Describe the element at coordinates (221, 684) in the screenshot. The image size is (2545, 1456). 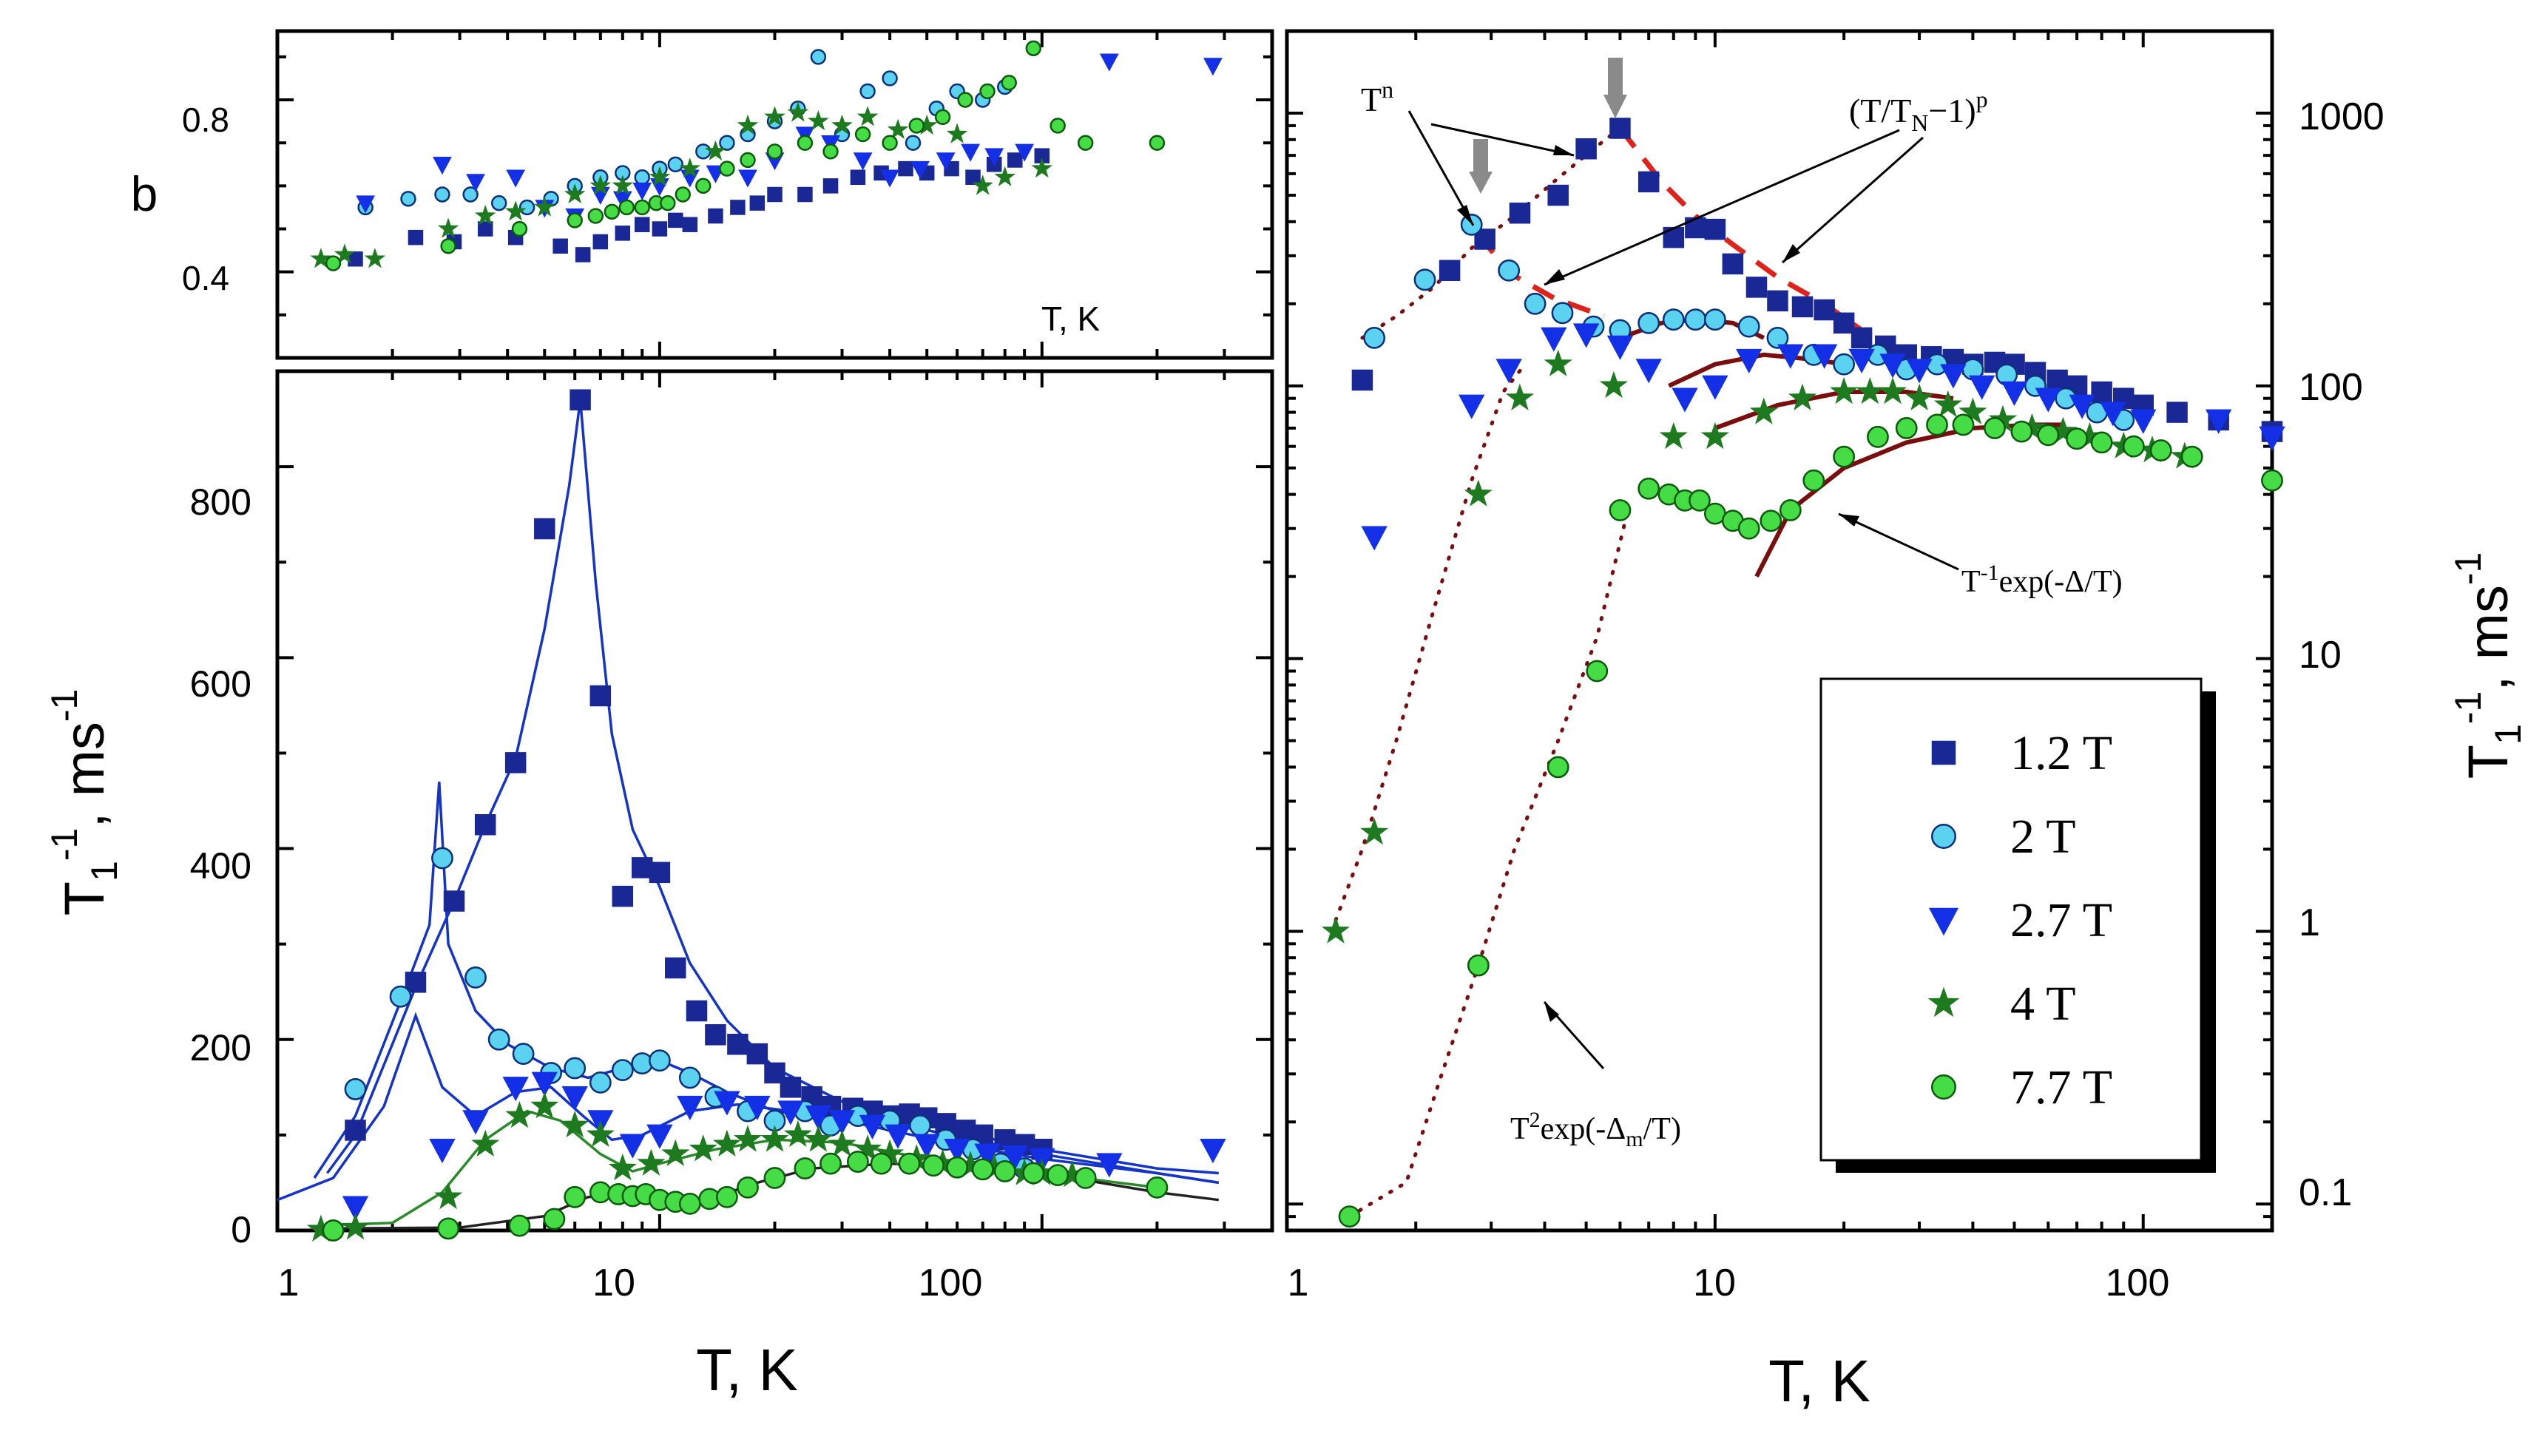
I see `left-ytick-600: 600` at that location.